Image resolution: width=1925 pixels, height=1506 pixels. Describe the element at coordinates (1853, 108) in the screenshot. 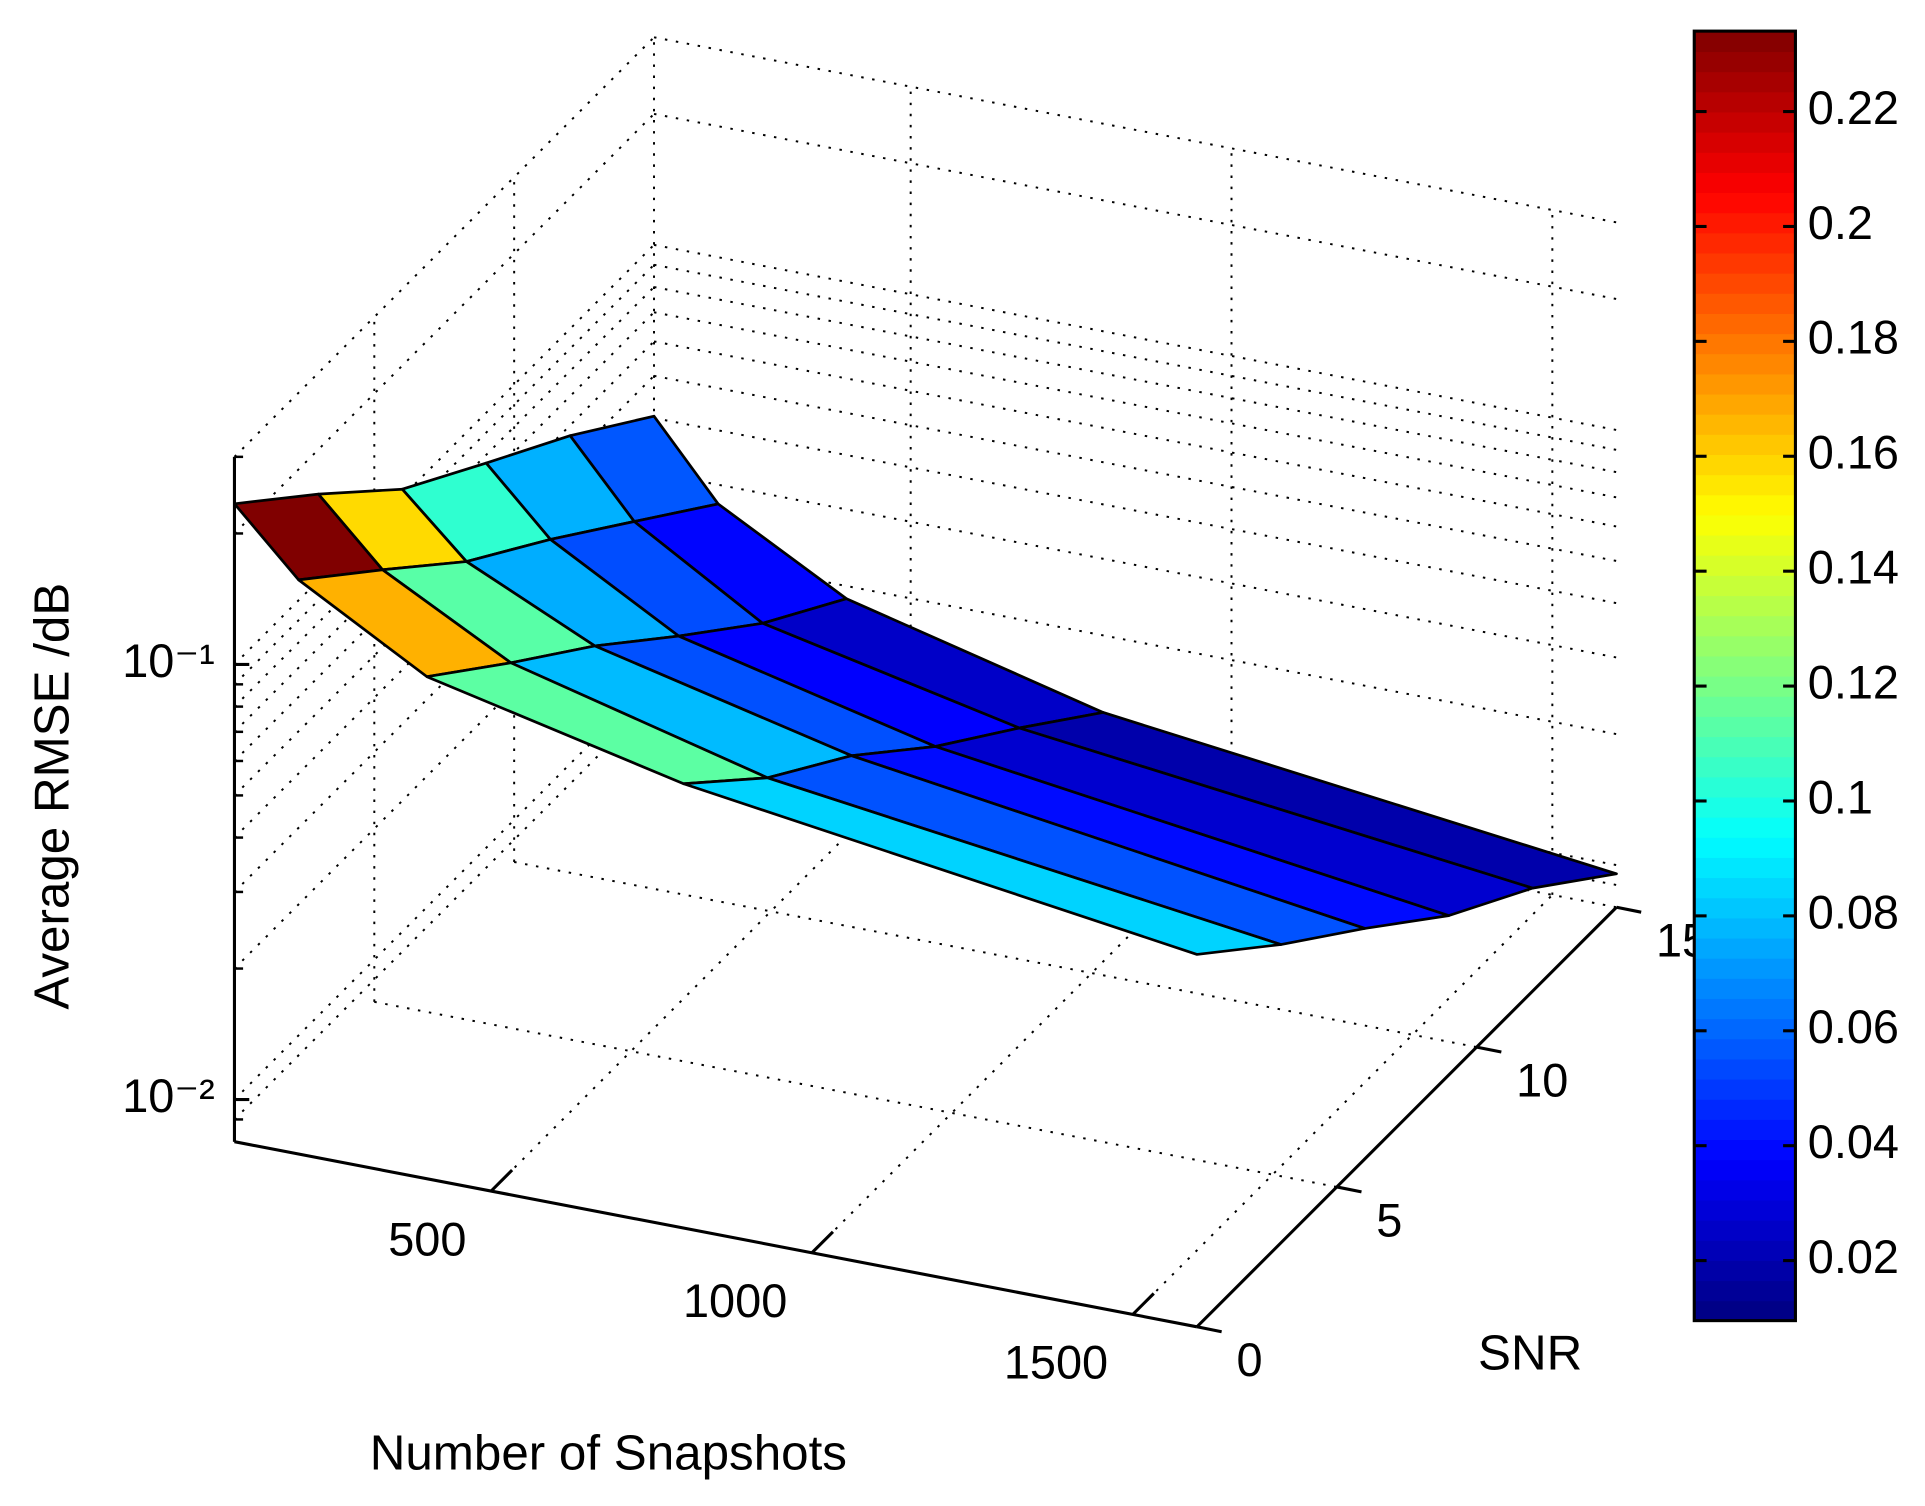

I see `colorbar-tick-label: 0.22` at that location.